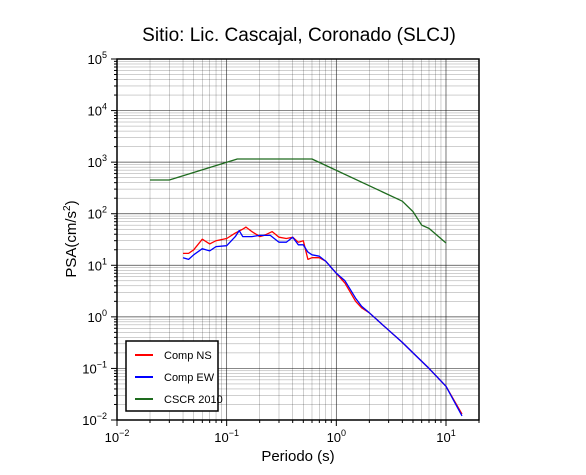  I want to click on legend-label: CSCR 2010, so click(193, 400).